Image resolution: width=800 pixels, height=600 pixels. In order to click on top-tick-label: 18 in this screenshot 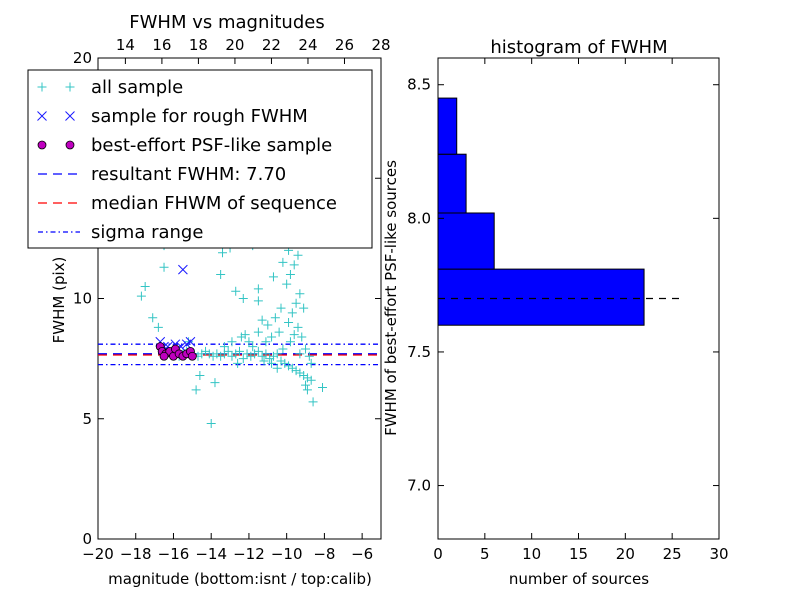, I will do `click(198, 45)`.